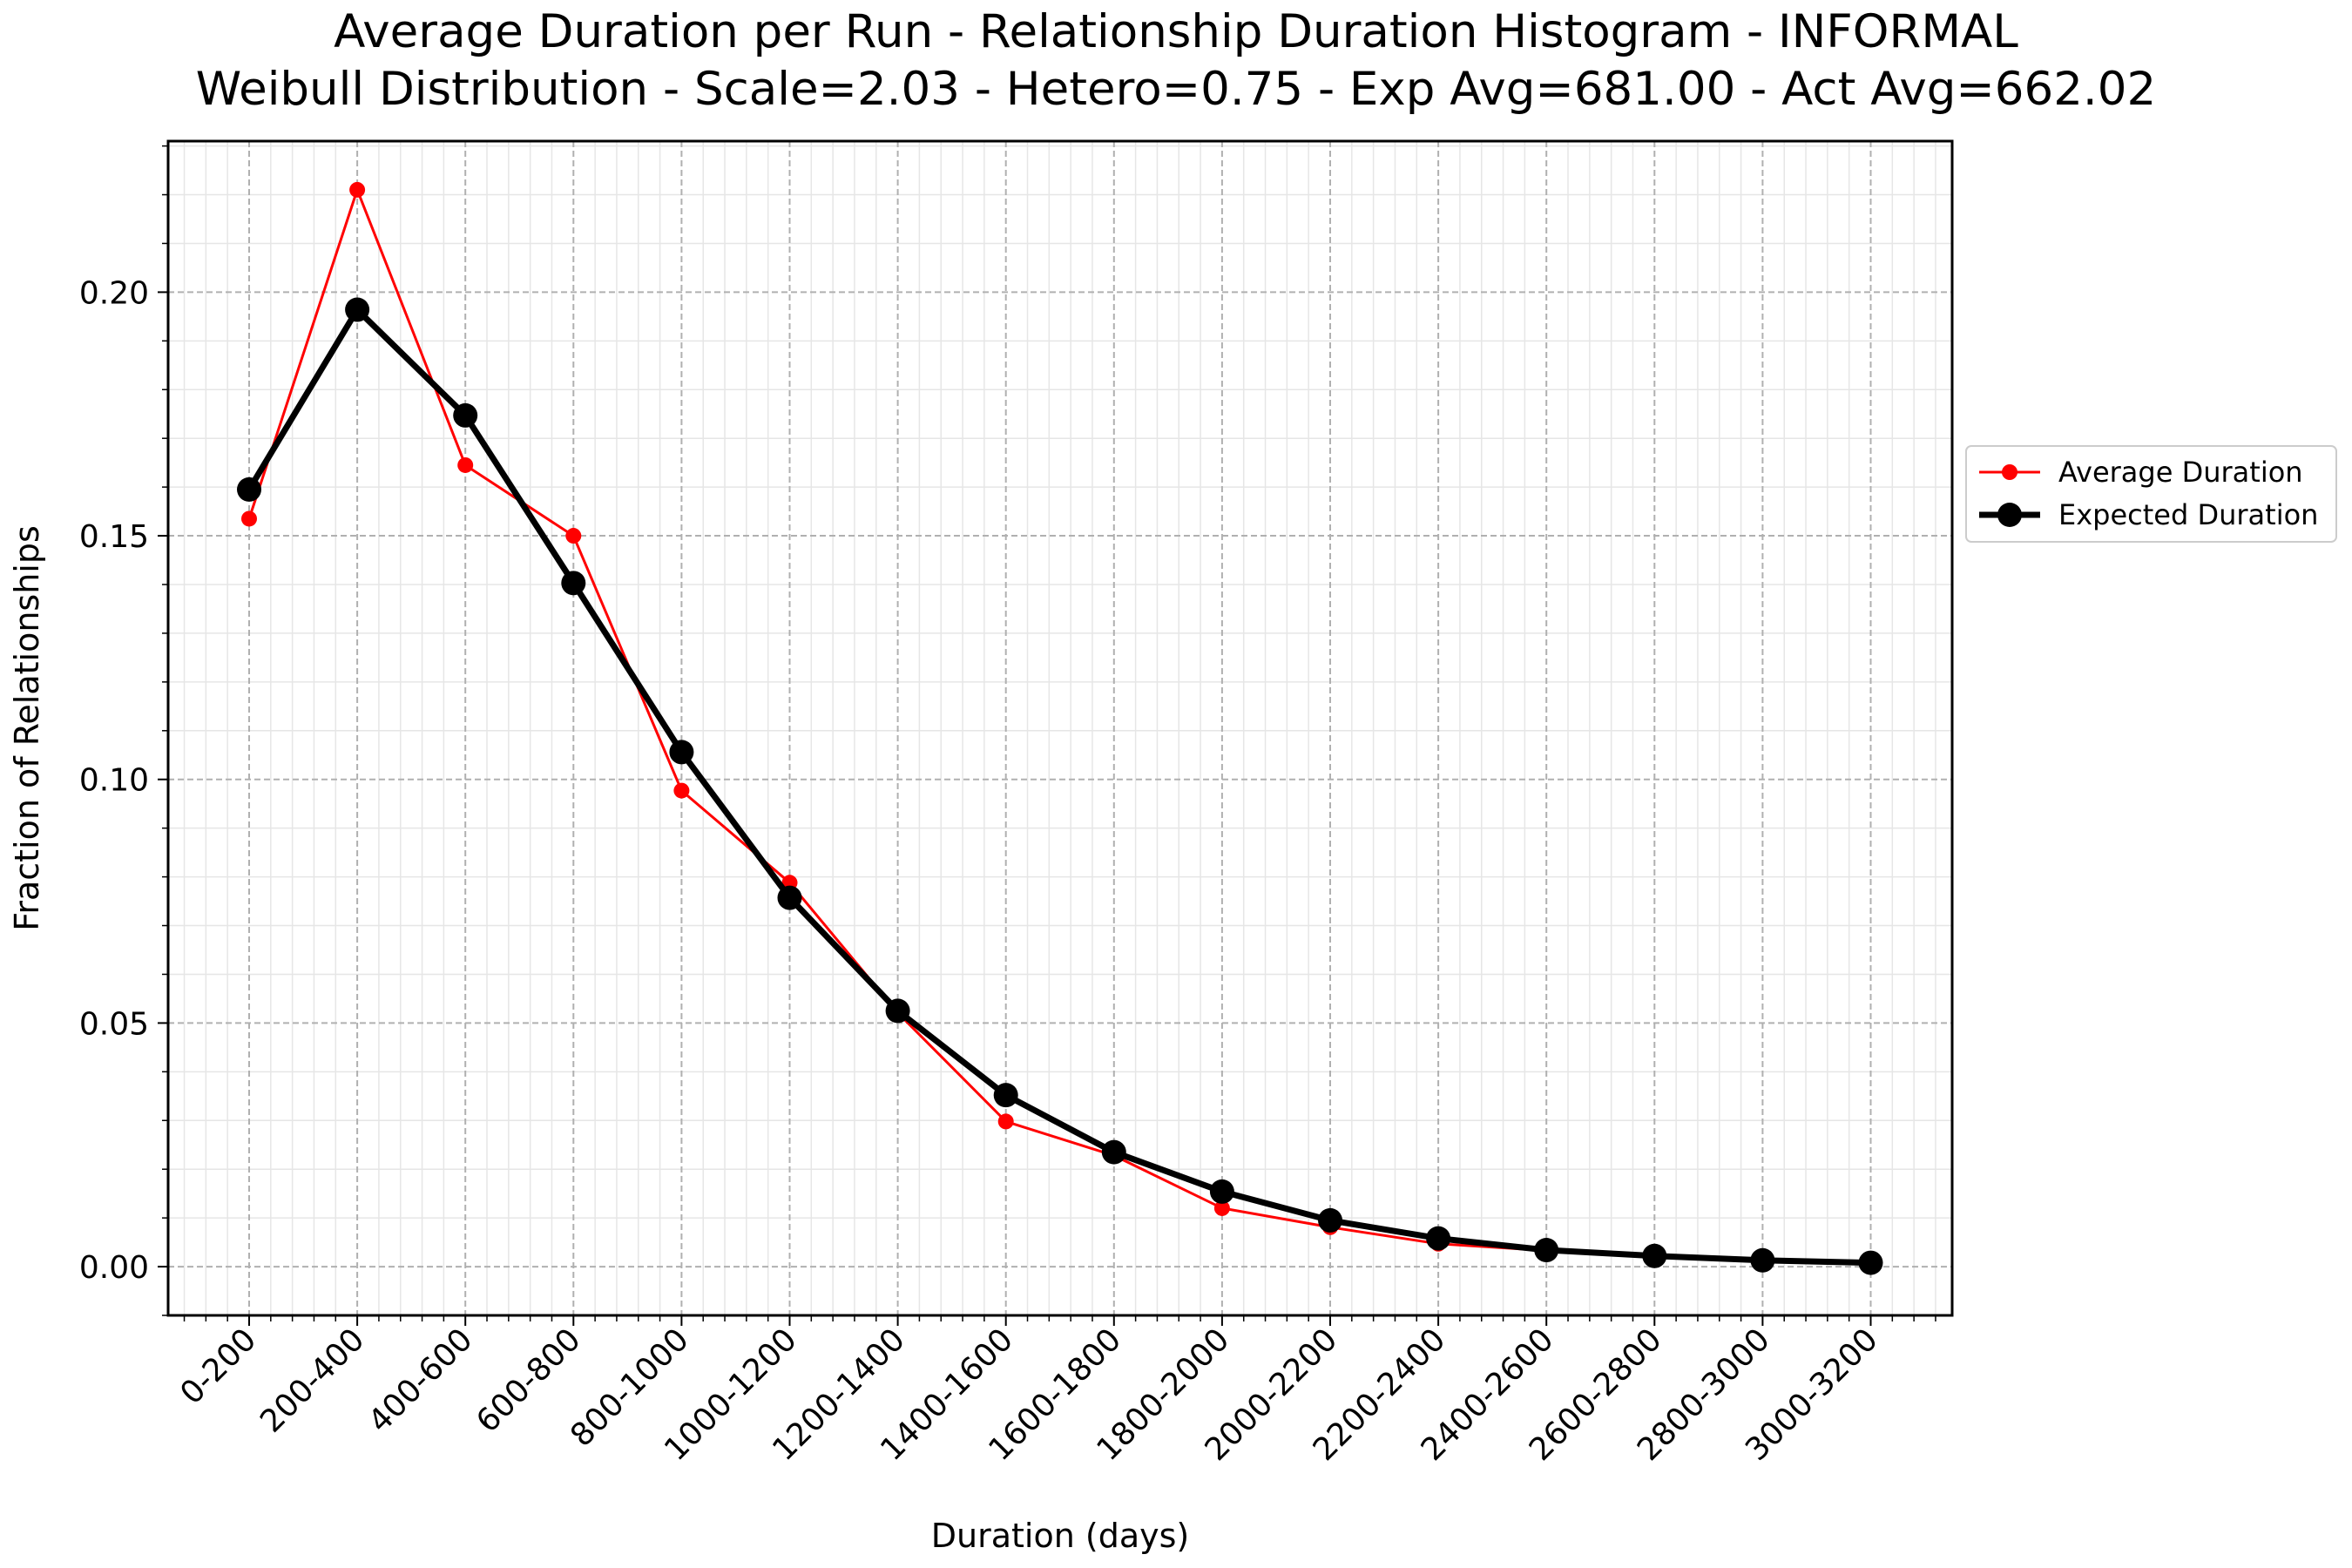 Image resolution: width=2352 pixels, height=1568 pixels. I want to click on legend-expected-duration-marker, so click(2010, 515).